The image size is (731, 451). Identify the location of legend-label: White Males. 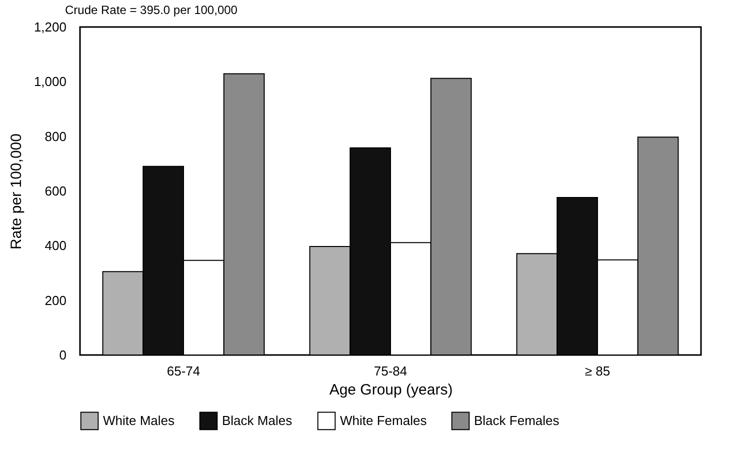
(139, 420).